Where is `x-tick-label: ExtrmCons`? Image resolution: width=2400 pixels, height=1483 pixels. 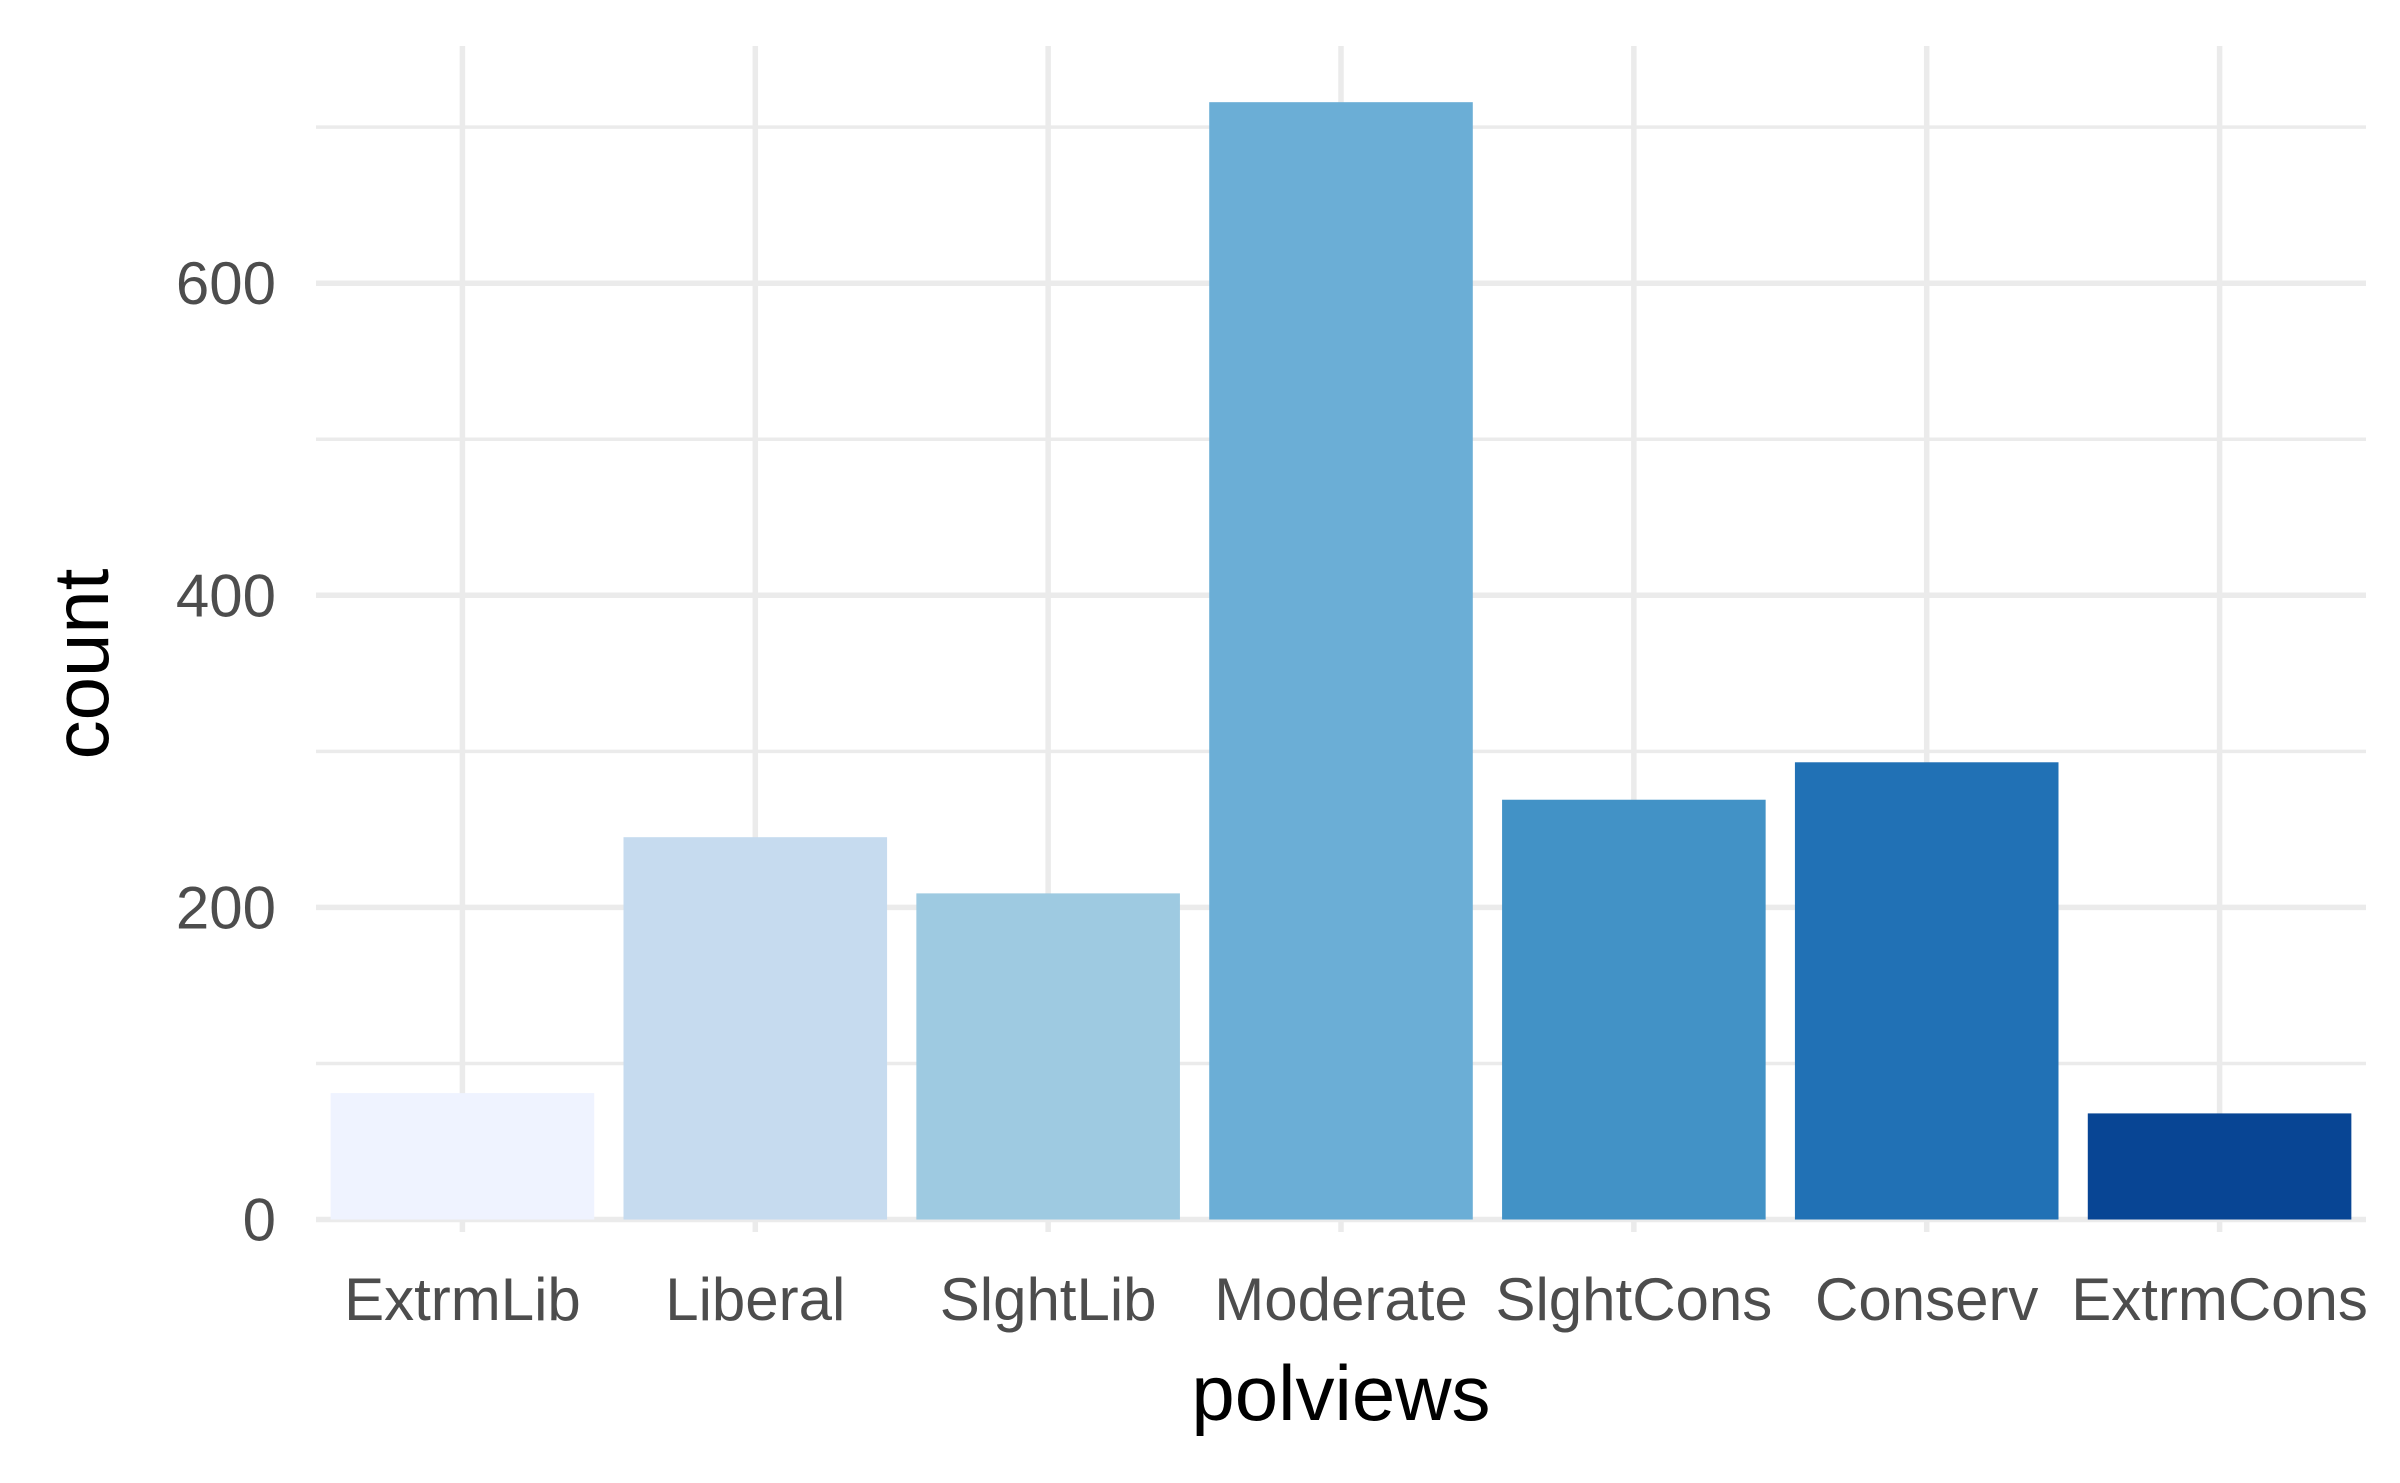
x-tick-label: ExtrmCons is located at coordinates (2219, 1299).